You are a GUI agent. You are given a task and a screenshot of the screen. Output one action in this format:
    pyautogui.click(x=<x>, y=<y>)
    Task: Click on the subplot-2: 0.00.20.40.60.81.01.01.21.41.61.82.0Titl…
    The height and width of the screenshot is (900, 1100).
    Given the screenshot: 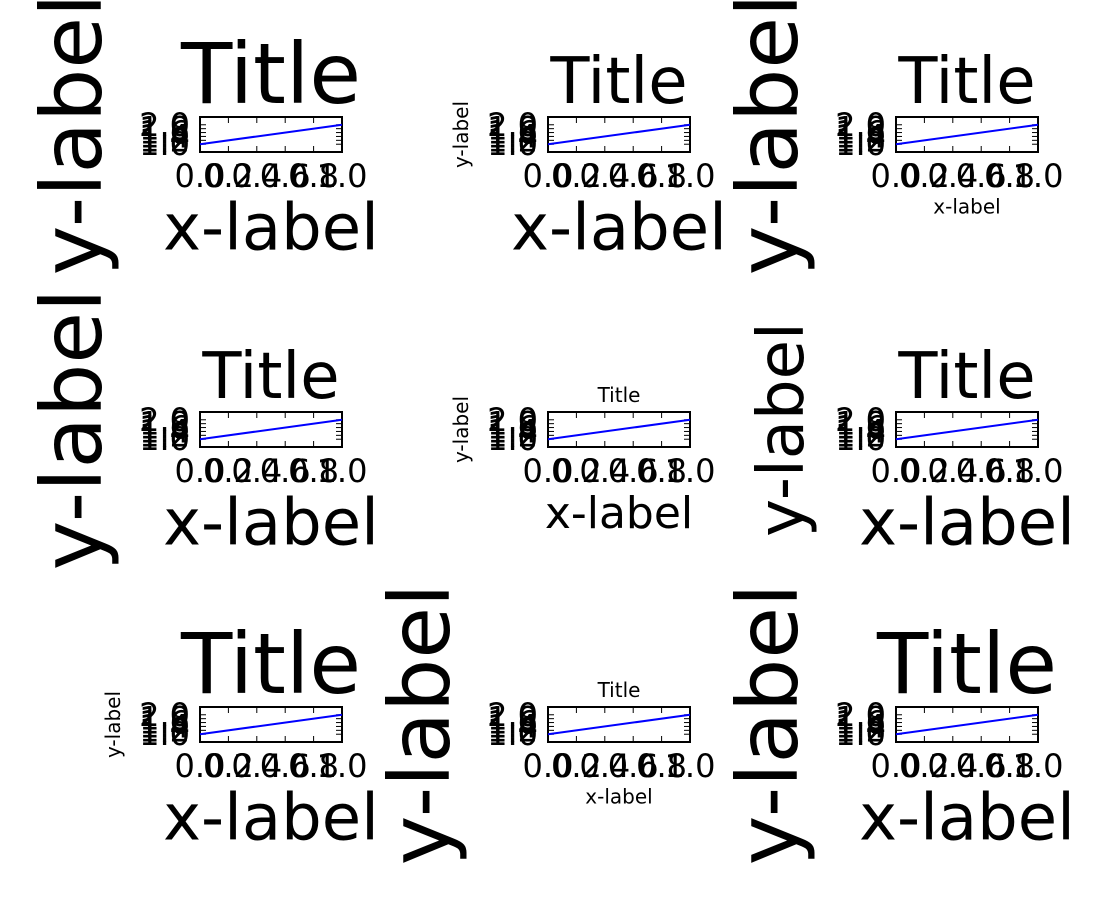 What is the action you would take?
    pyautogui.click(x=588, y=155)
    